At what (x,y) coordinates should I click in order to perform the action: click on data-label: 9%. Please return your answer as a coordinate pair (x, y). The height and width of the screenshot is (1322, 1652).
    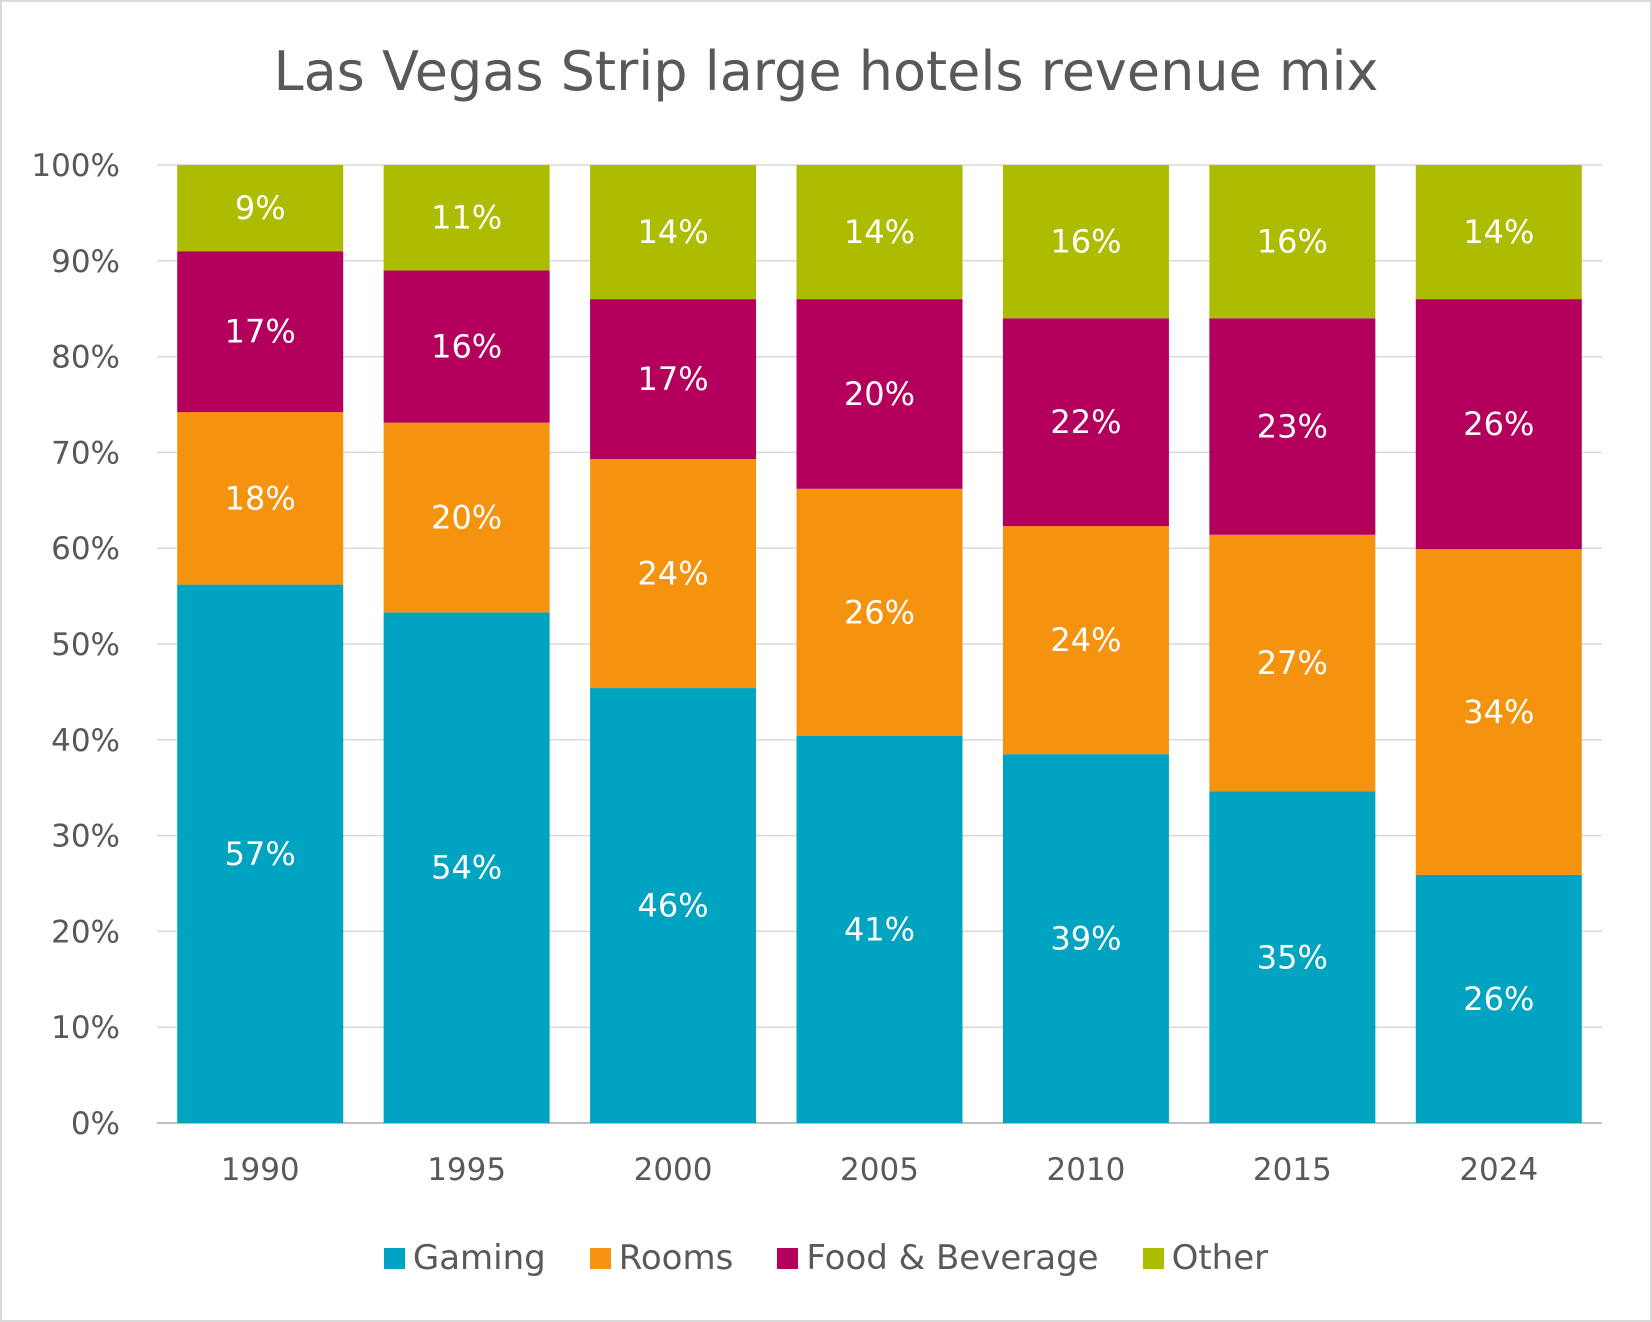
    Looking at the image, I should click on (260, 208).